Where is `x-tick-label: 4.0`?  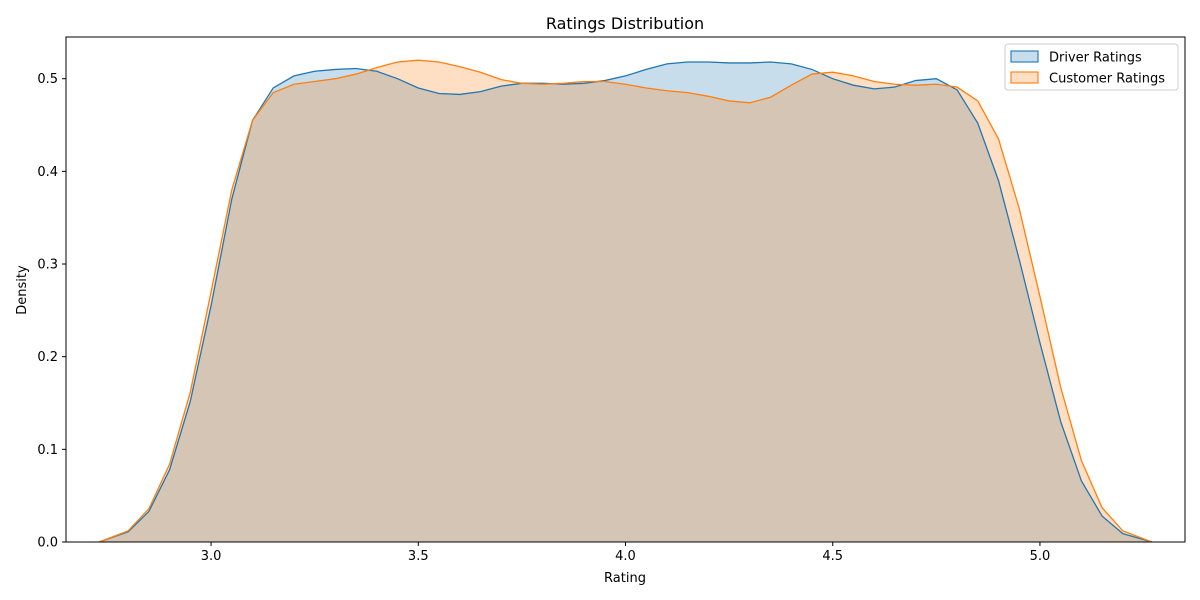 x-tick-label: 4.0 is located at coordinates (625, 556).